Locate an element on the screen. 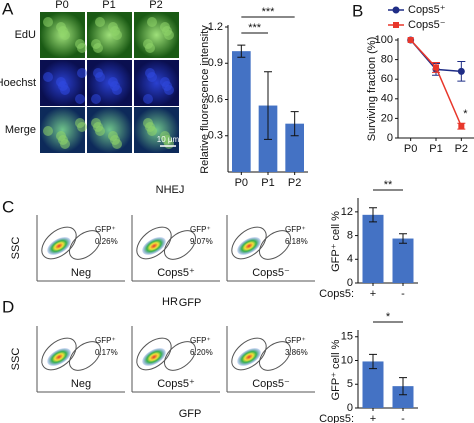 The width and height of the screenshot is (474, 423). gate-percent: 9.07% is located at coordinates (201, 241).